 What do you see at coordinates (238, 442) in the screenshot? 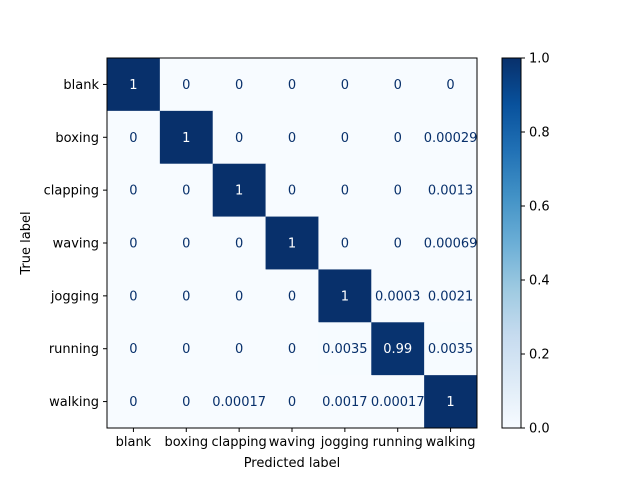
I see `x-tick-label: clapping` at bounding box center [238, 442].